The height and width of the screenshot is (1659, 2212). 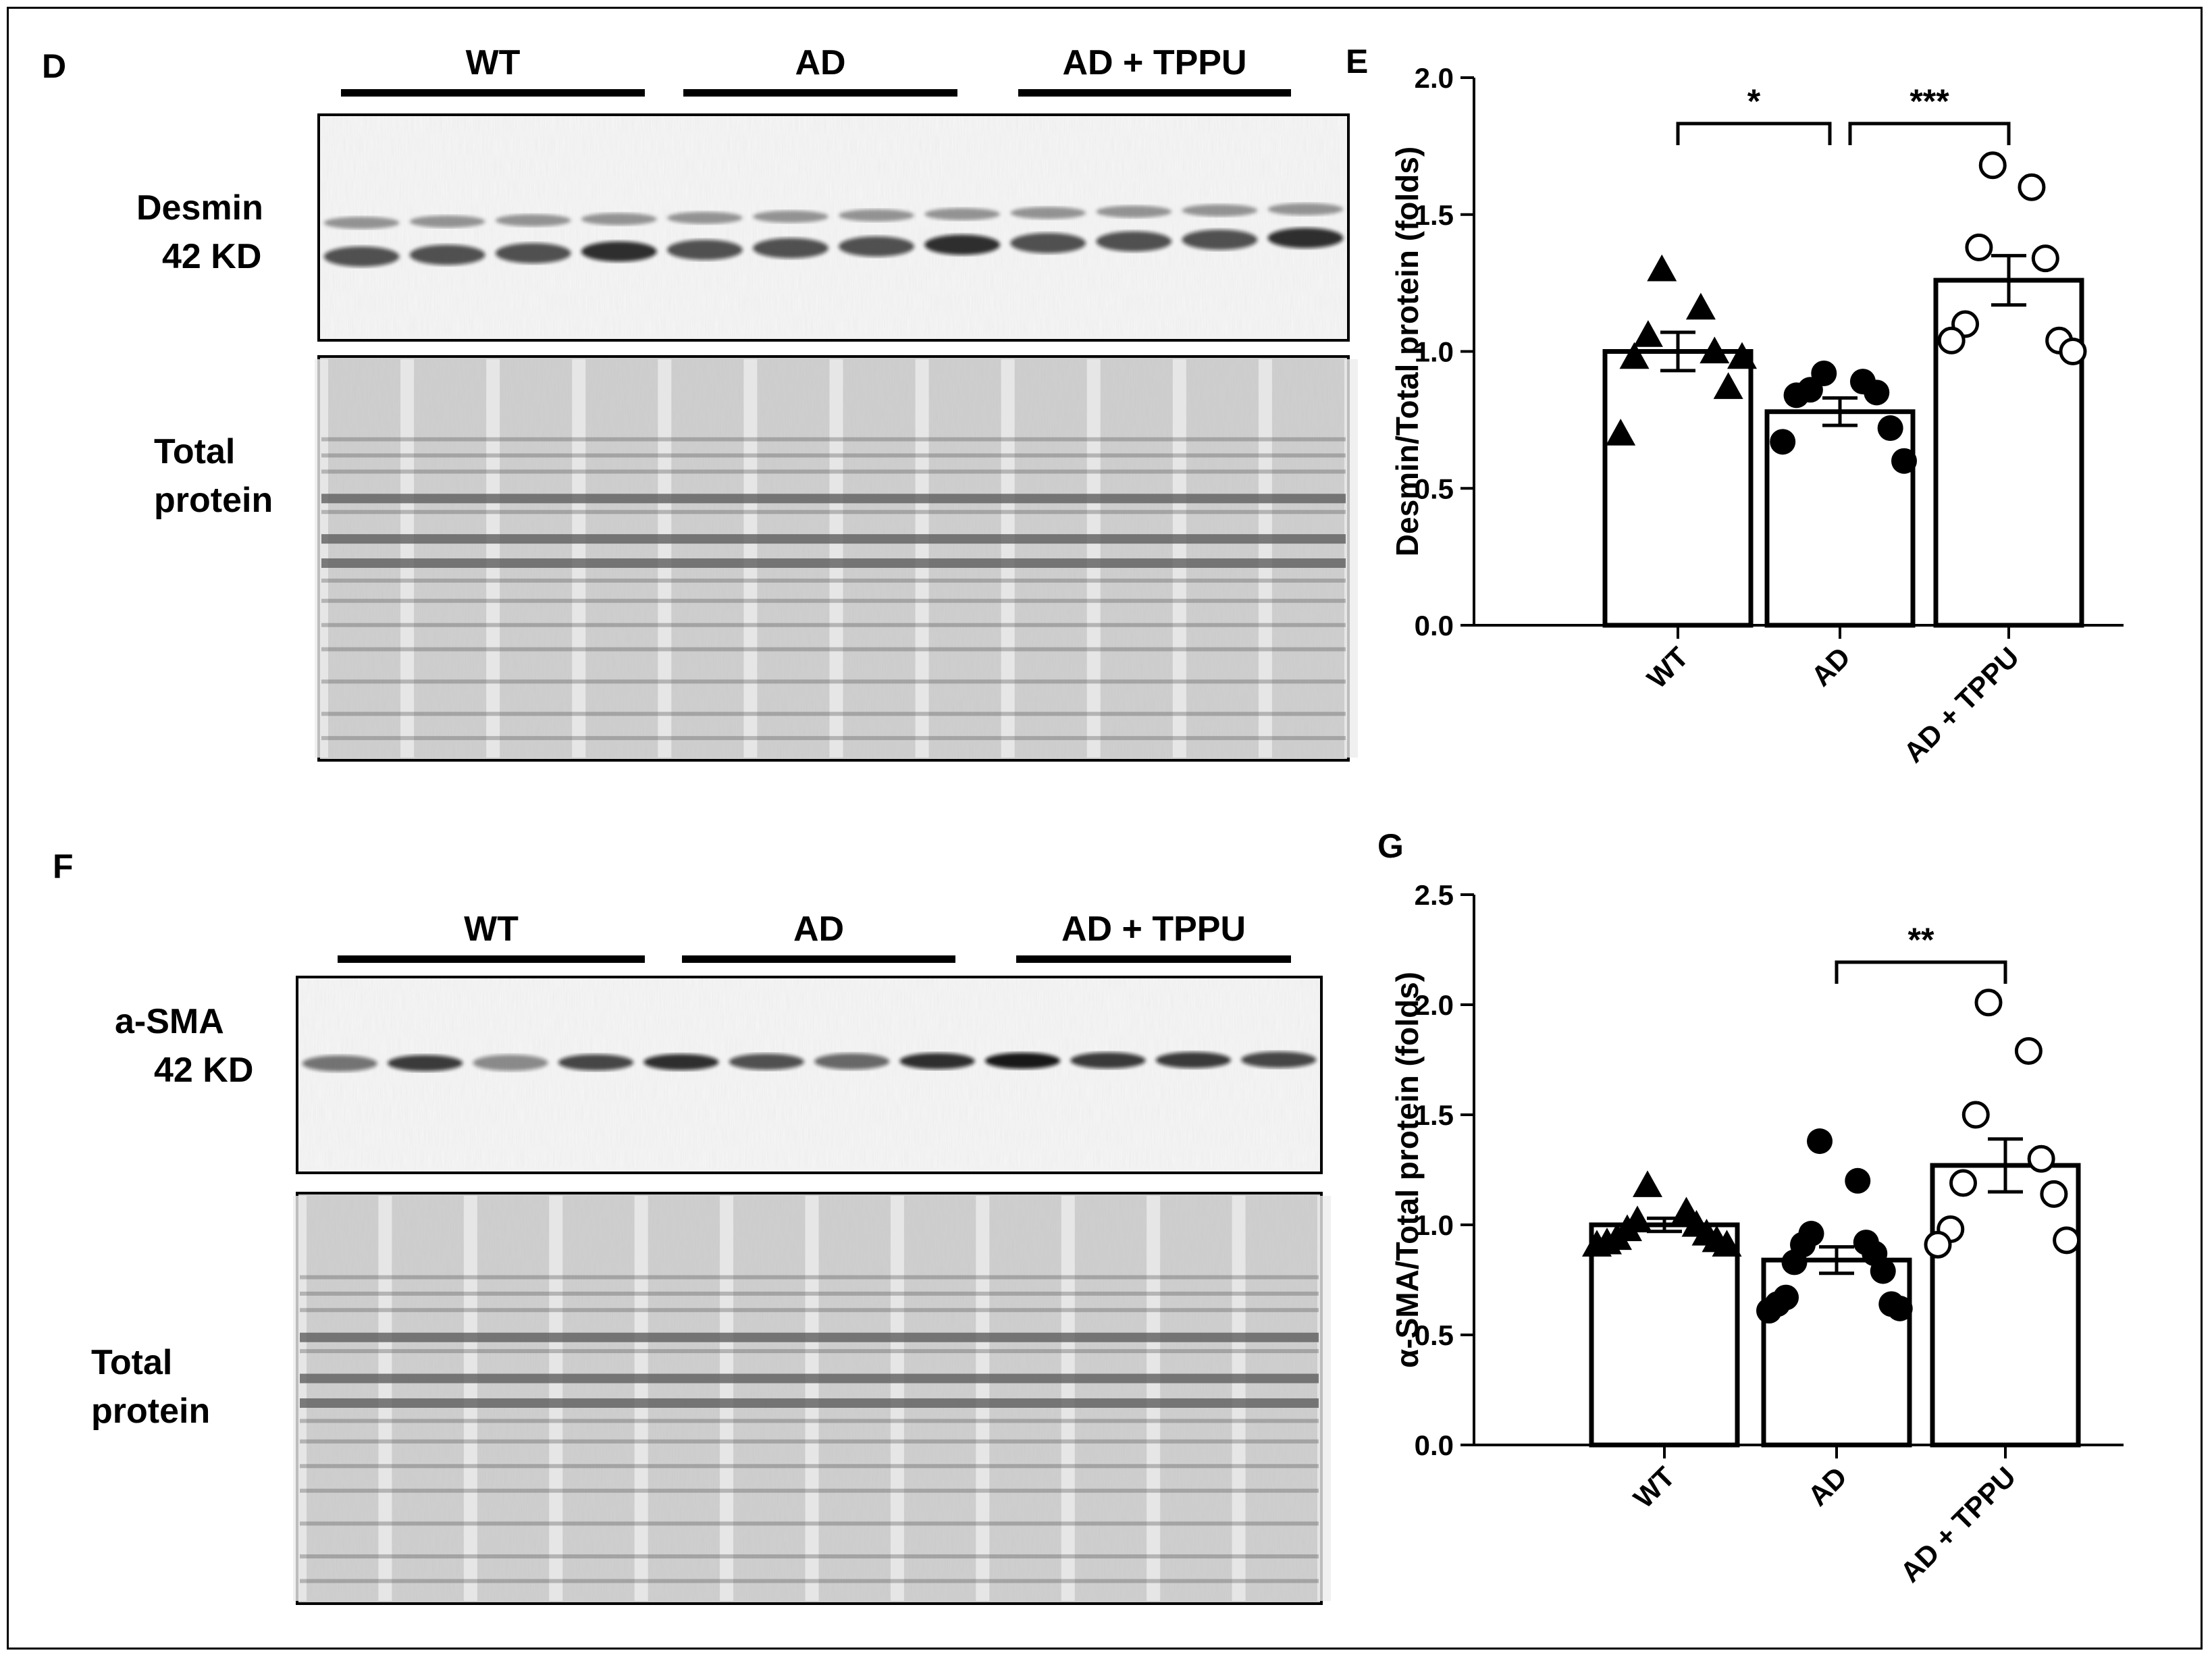 I want to click on y-tick-label: 1.5, so click(x=1434, y=1115).